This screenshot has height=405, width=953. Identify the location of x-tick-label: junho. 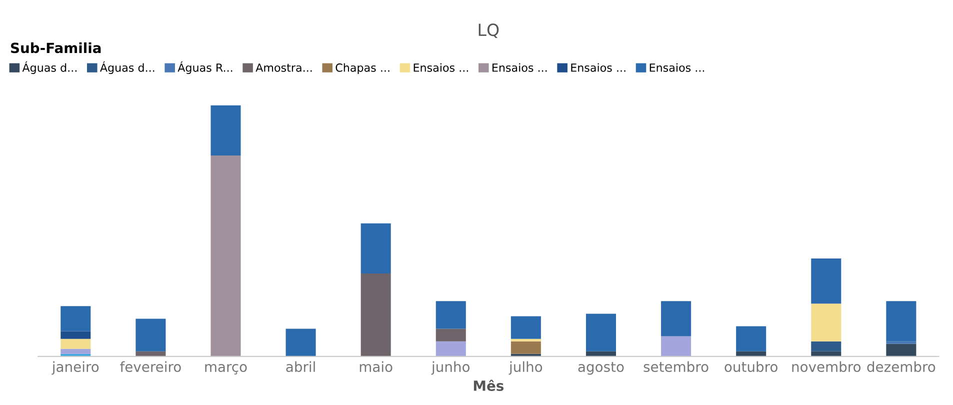
(450, 368).